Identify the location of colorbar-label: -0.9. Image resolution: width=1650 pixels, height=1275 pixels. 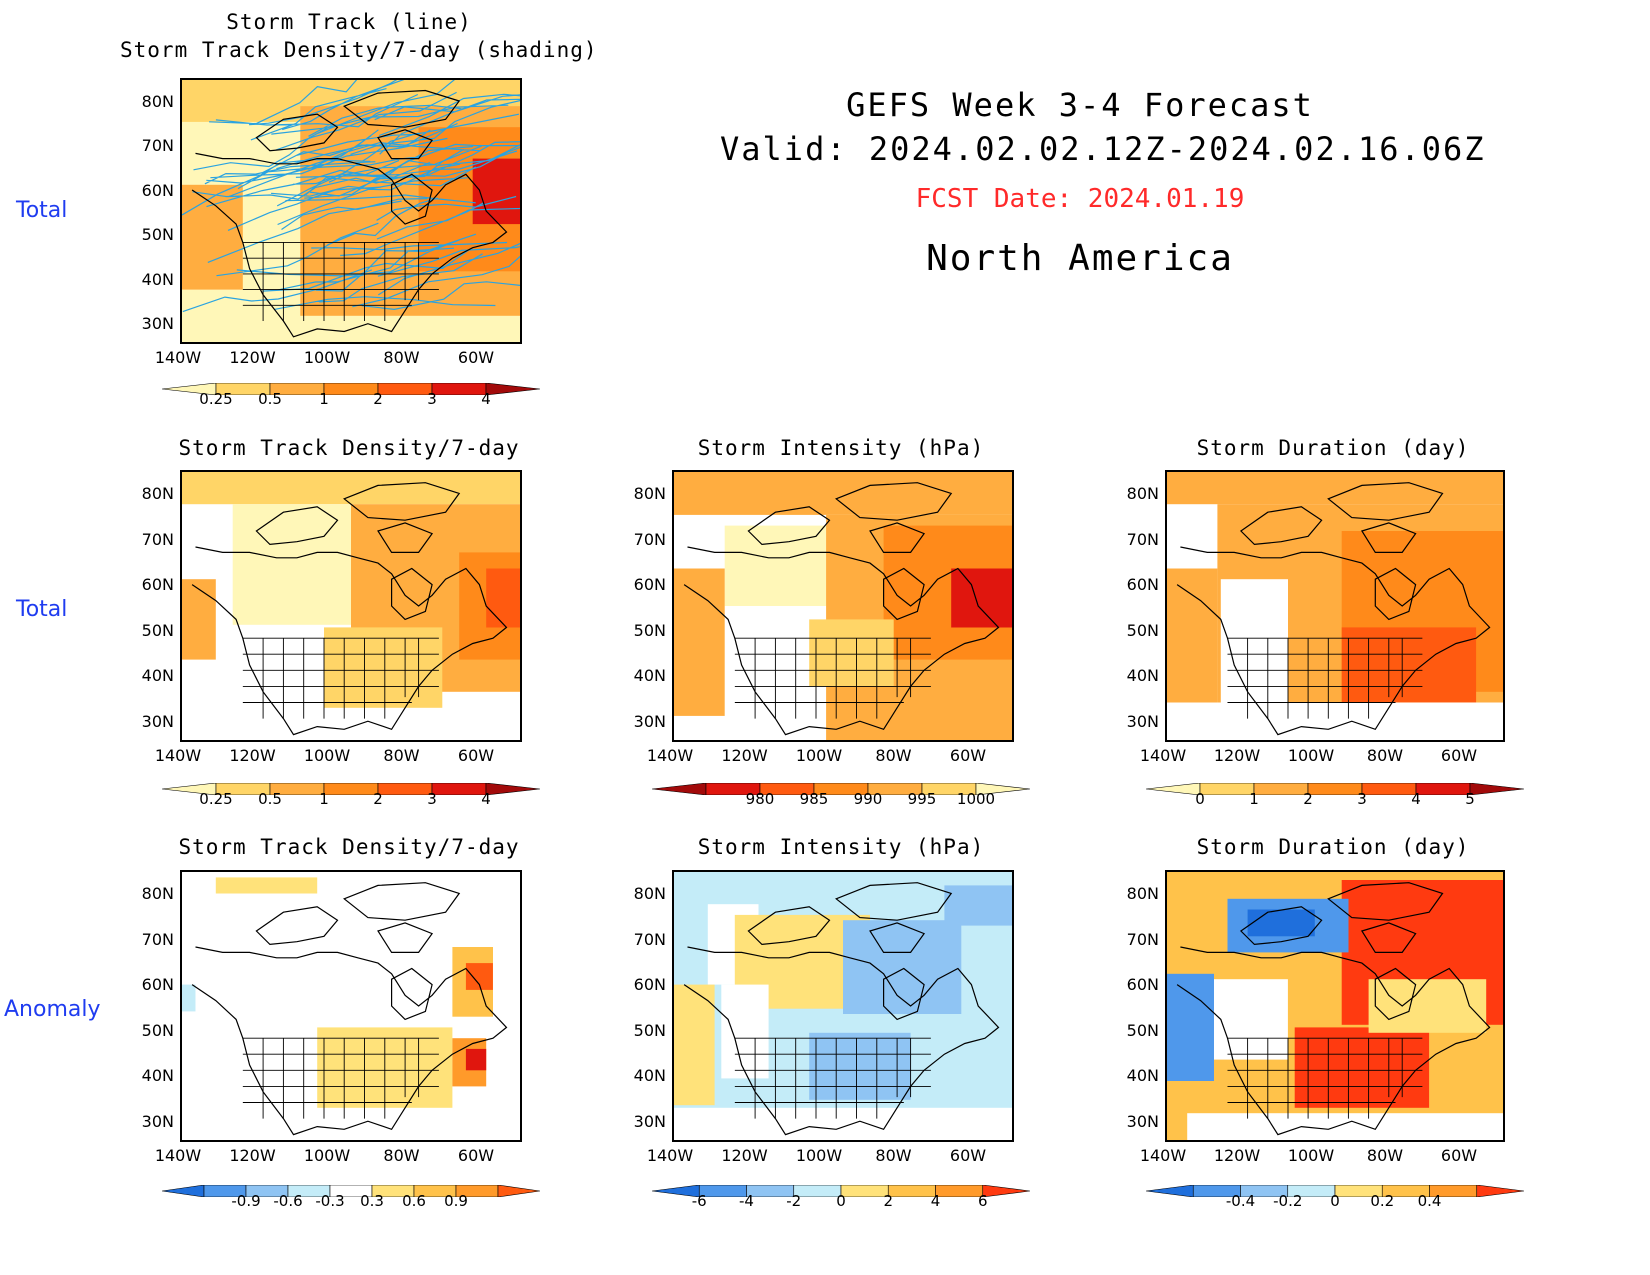
(246, 1201).